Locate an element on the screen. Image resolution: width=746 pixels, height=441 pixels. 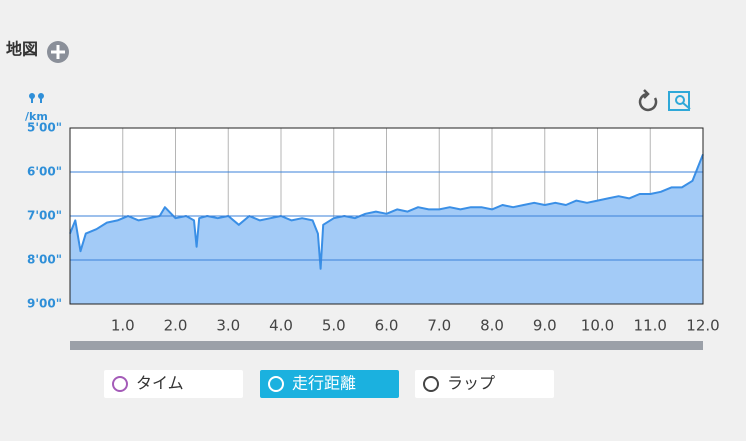
x-tick-label: 3.0 is located at coordinates (228, 326).